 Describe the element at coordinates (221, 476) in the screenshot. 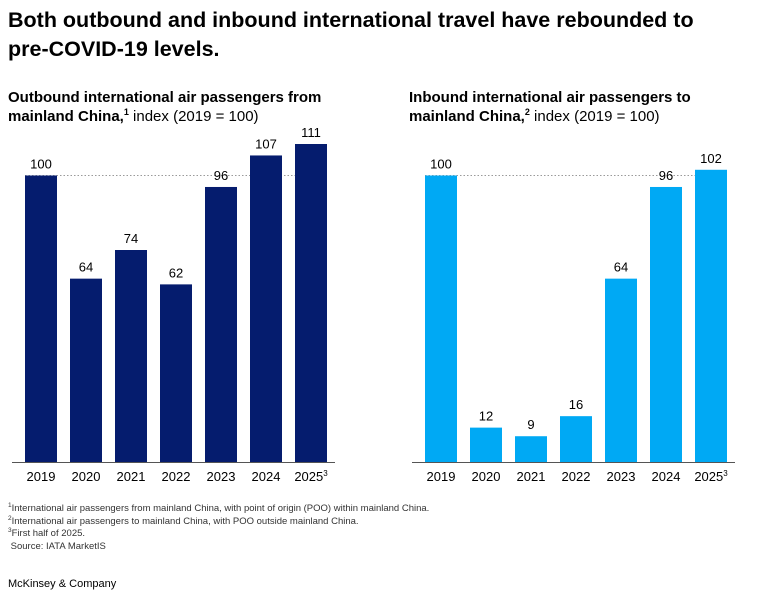

I see `outbound-tick-label: 2023` at that location.